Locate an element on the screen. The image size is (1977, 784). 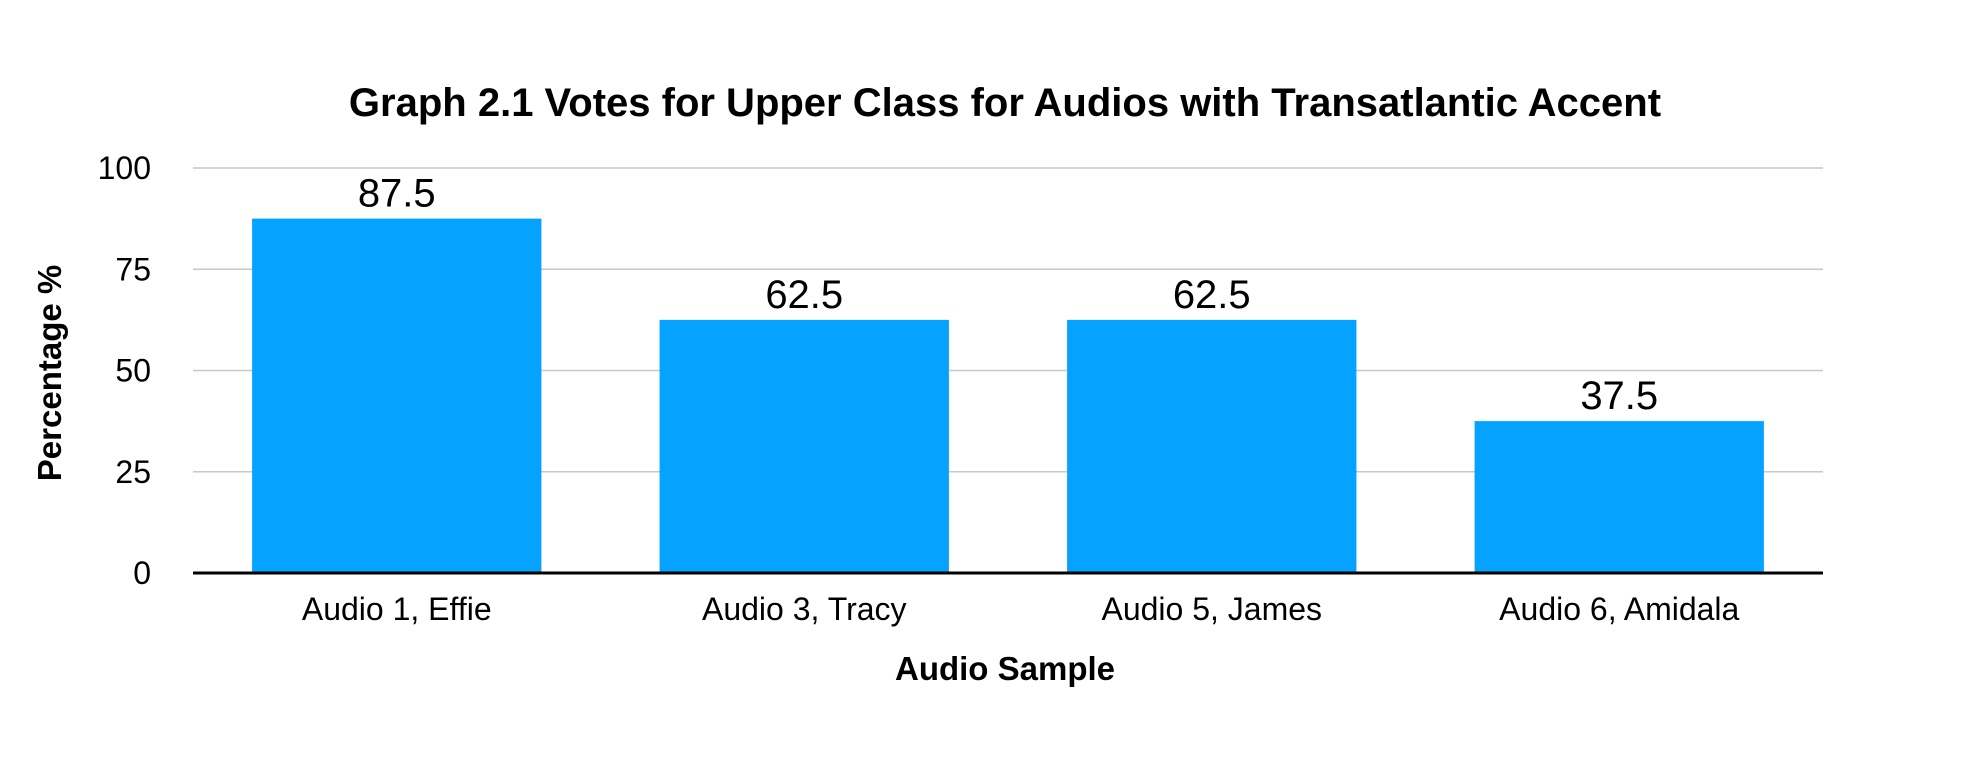
data-label: 87.5 is located at coordinates (397, 194).